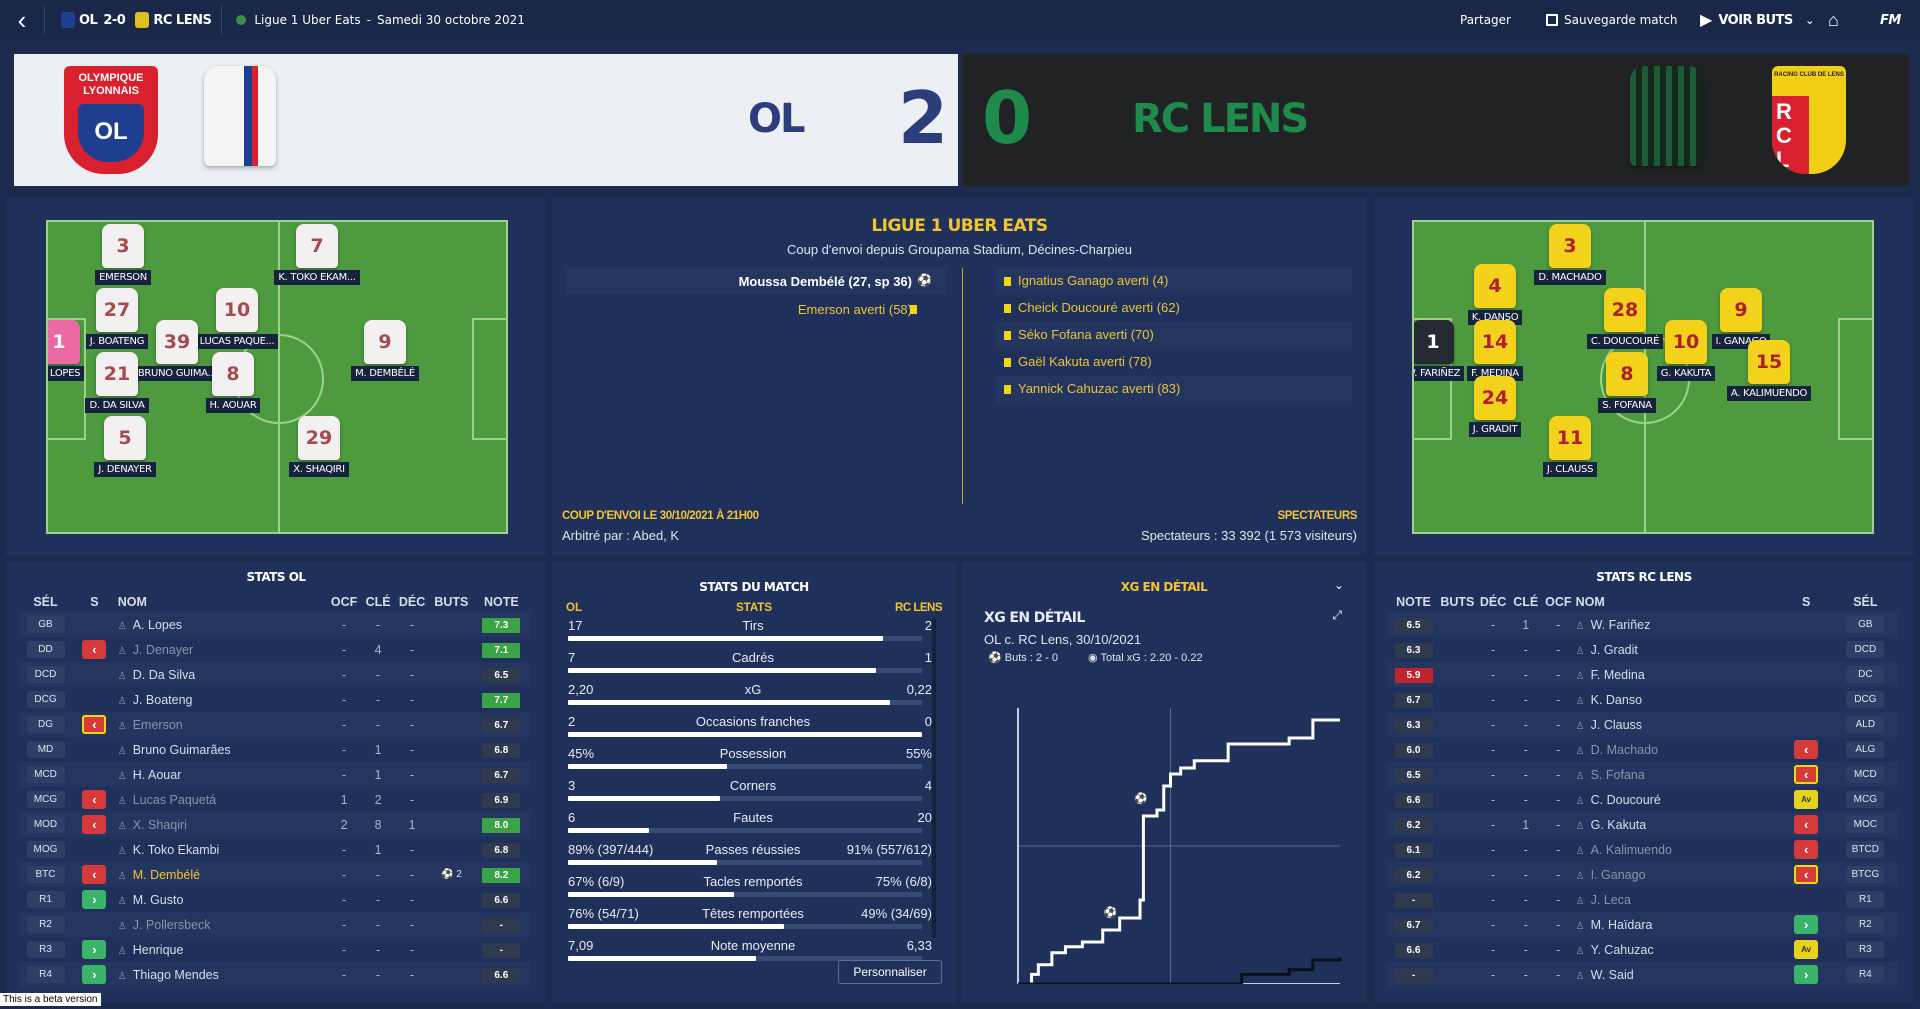  Describe the element at coordinates (1627, 382) in the screenshot. I see `lineup-player: 8 S. FOFANA` at that location.